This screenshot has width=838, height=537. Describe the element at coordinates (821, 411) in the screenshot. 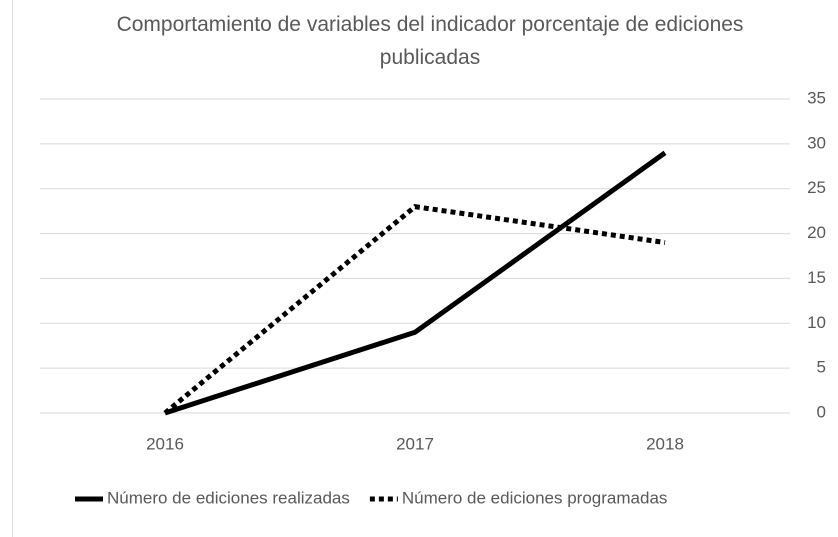

I see `y-tick-label: 0` at that location.